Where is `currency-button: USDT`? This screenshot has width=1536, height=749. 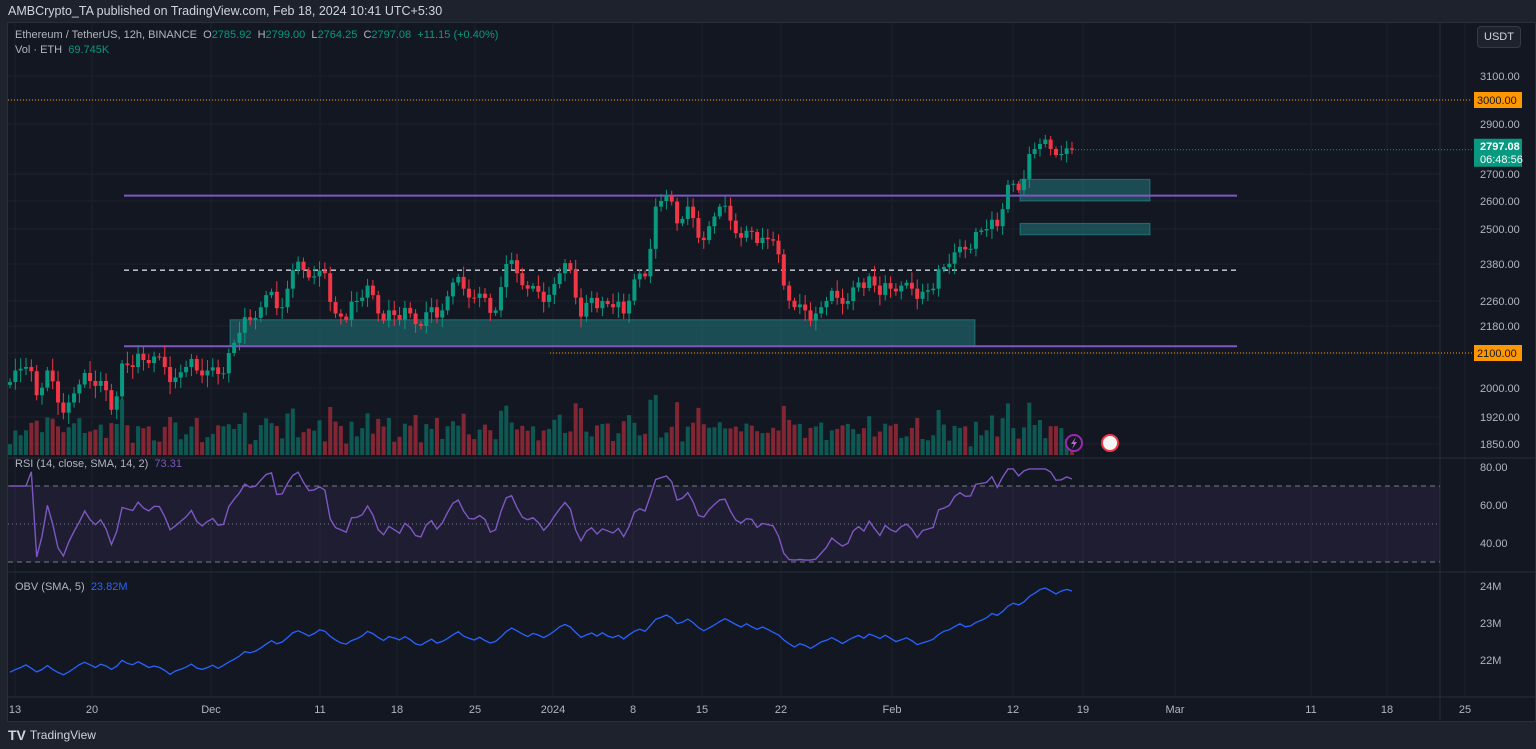 currency-button: USDT is located at coordinates (1499, 37).